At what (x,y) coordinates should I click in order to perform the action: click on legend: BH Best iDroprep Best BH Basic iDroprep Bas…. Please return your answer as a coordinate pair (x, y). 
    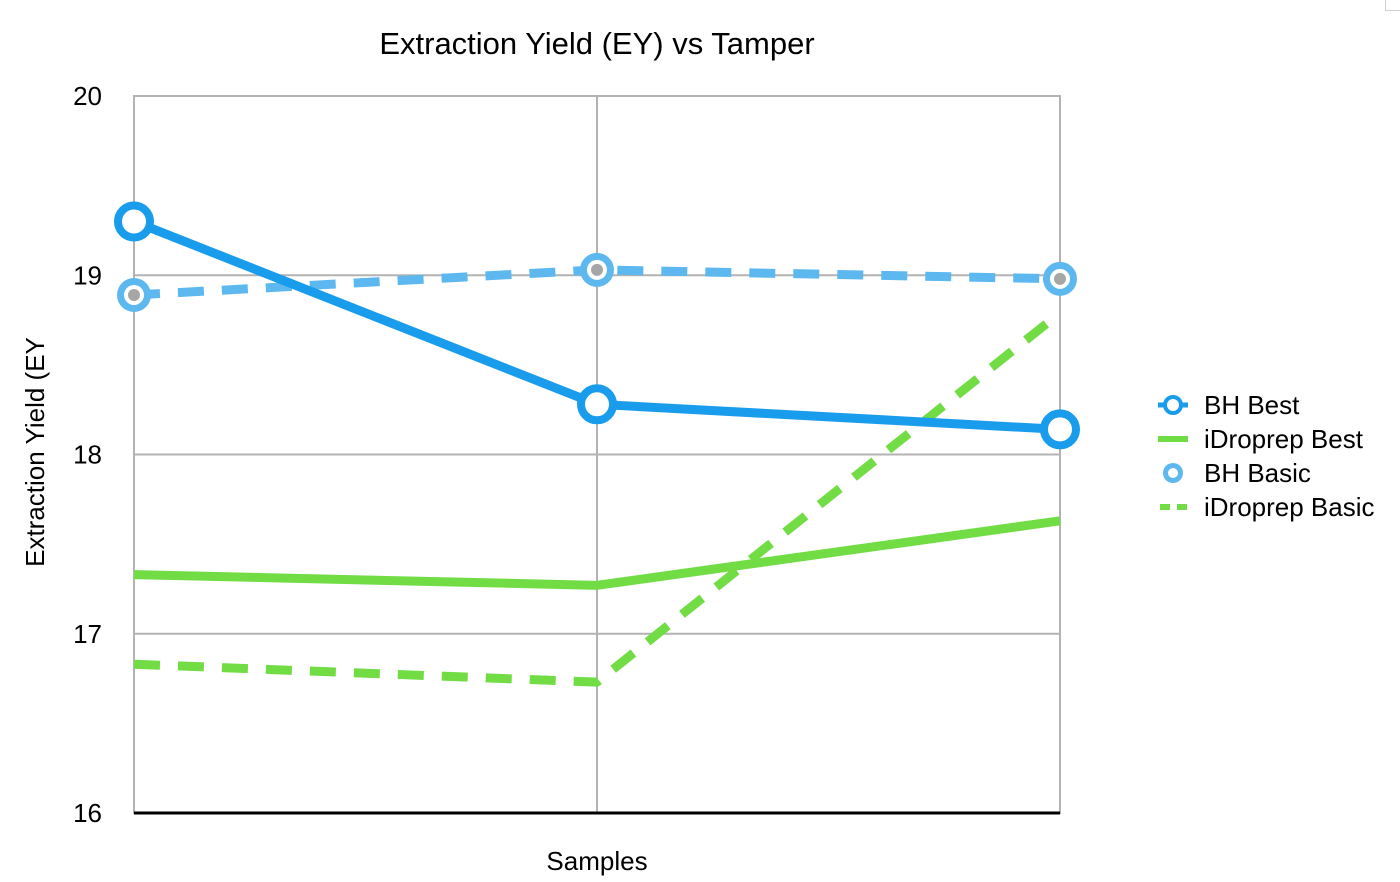
    Looking at the image, I should click on (1266, 456).